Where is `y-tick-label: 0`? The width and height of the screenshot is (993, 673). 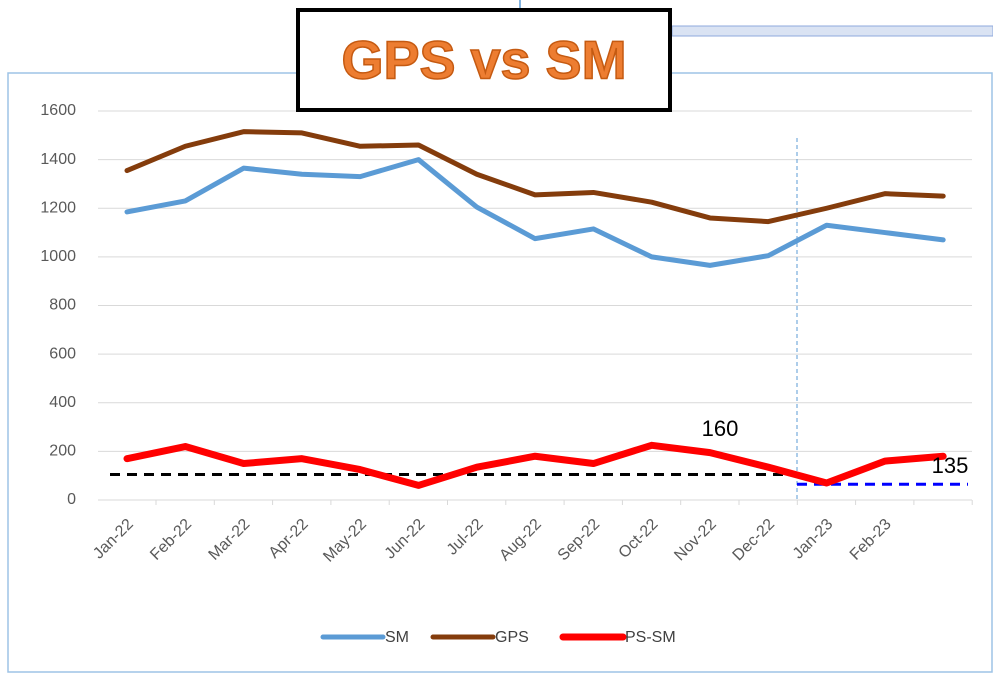 y-tick-label: 0 is located at coordinates (71, 499).